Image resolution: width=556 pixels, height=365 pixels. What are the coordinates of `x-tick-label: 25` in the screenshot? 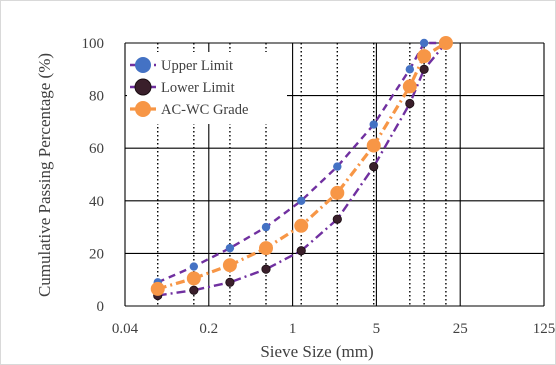 It's located at (460, 329).